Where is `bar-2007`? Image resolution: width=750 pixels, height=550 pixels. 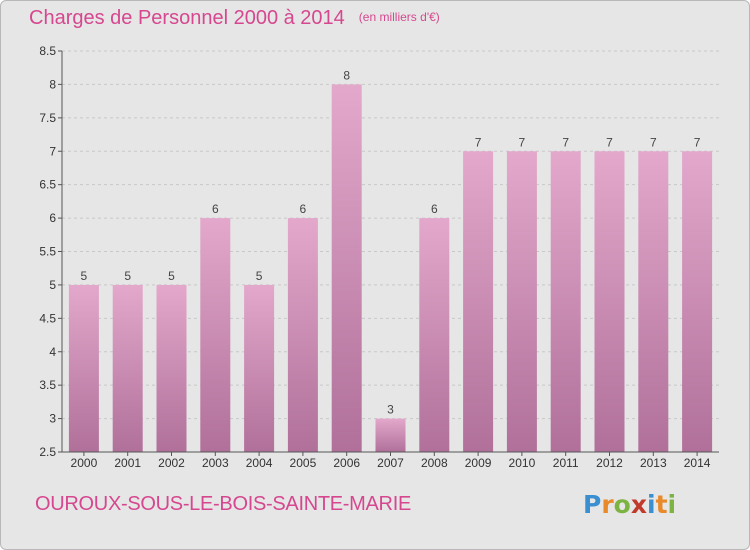 bar-2007 is located at coordinates (390, 435).